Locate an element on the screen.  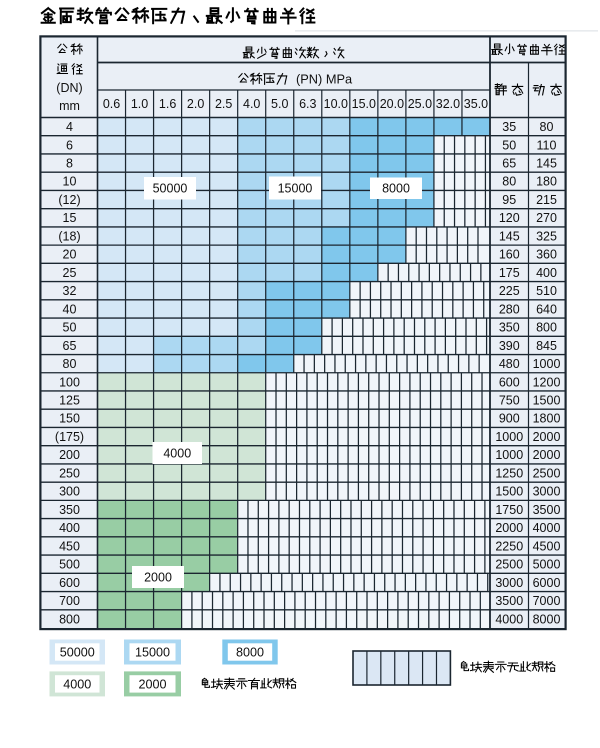
svg-text: (DN) is located at coordinates (69, 88).